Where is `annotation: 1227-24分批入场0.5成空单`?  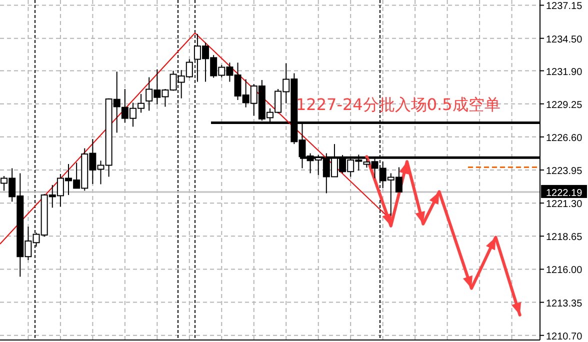 annotation: 1227-24分批入场0.5成空单 is located at coordinates (398, 104).